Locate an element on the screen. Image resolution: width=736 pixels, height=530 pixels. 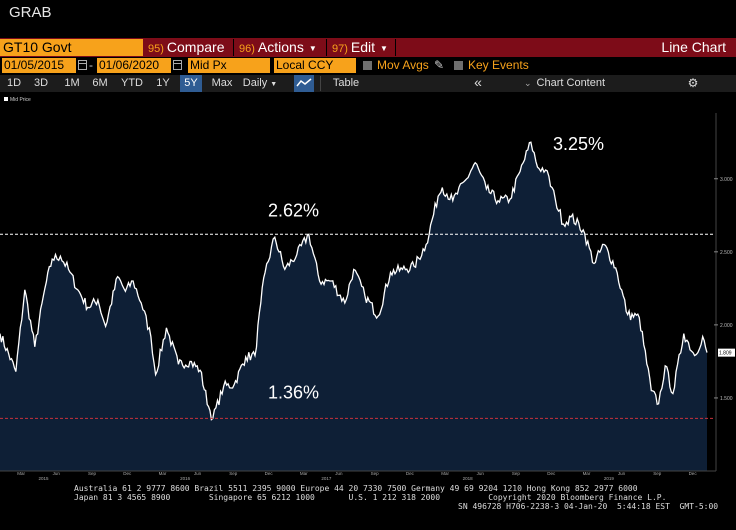
currency-select: Local CCY is located at coordinates (315, 65).